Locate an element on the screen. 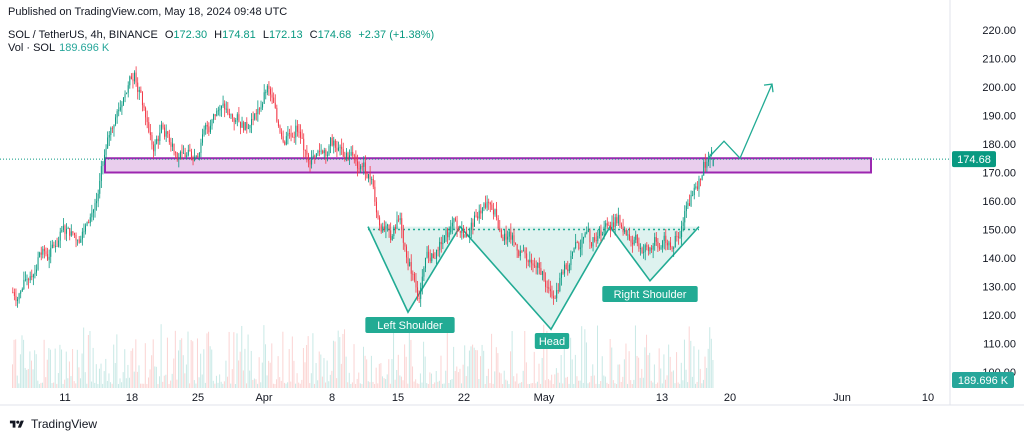  projection-arrowhead is located at coordinates (768, 88).